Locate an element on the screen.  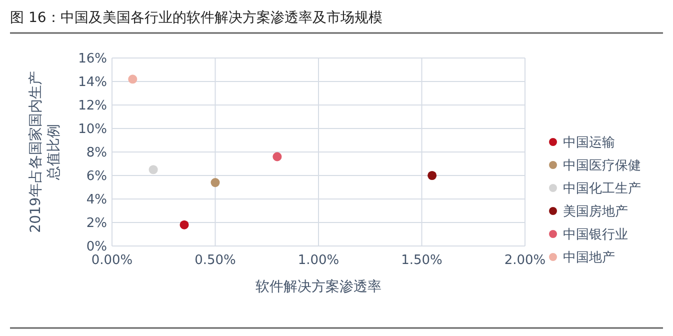
x-axis-title: 软件解决方案渗透率 is located at coordinates (319, 286).